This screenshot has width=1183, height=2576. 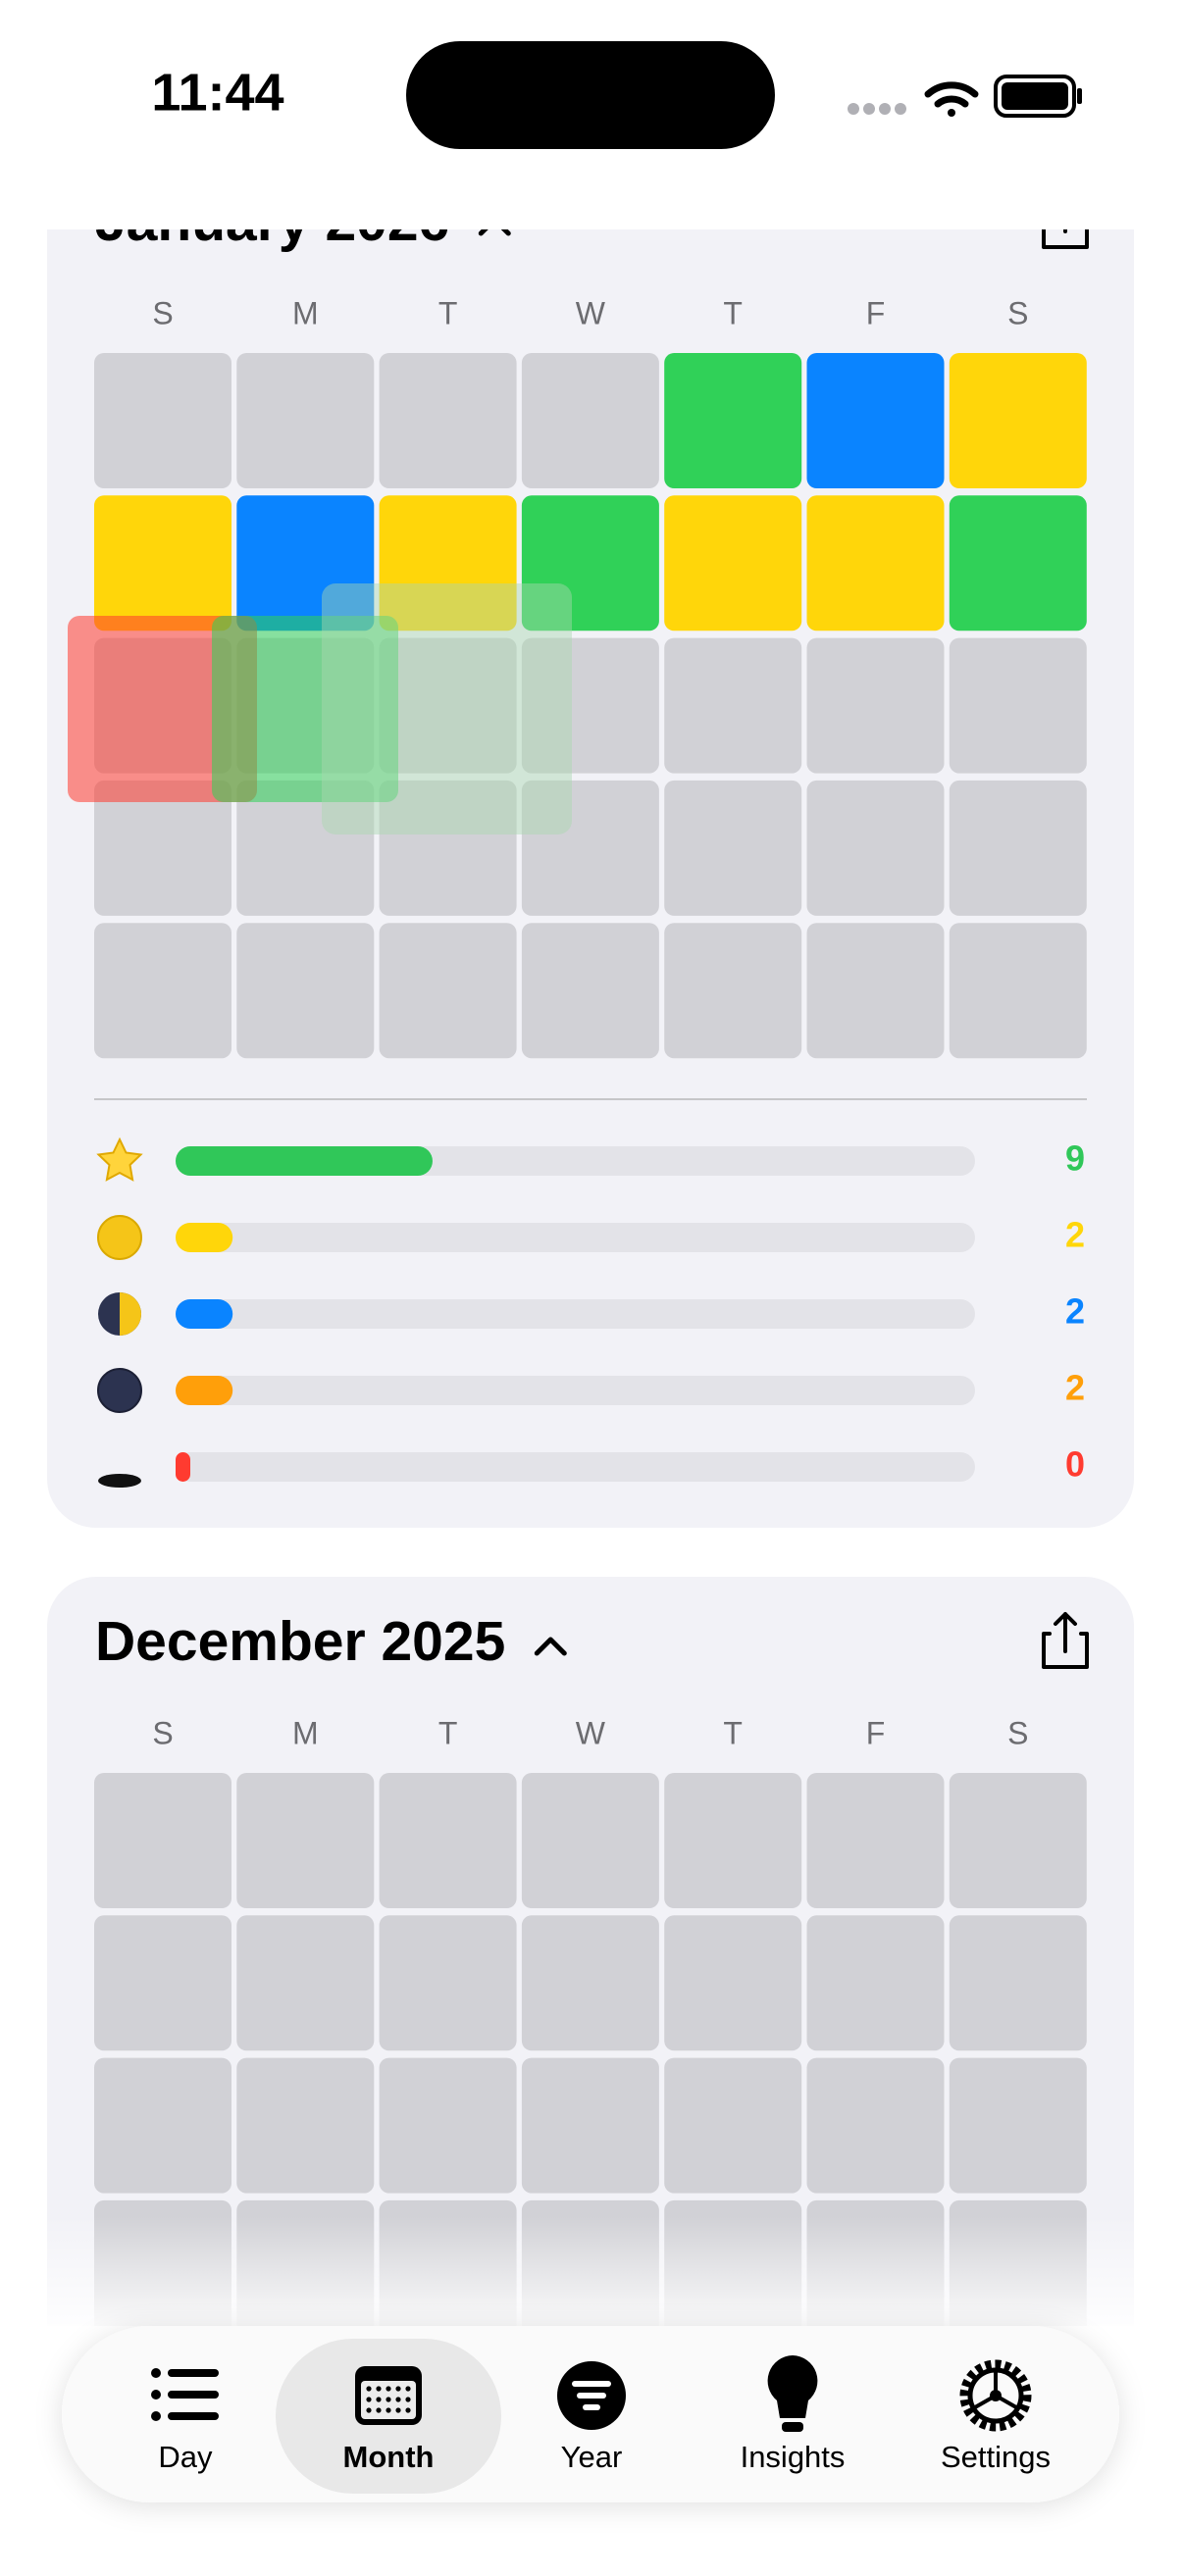 I want to click on stat-value: 2, so click(x=1075, y=1388).